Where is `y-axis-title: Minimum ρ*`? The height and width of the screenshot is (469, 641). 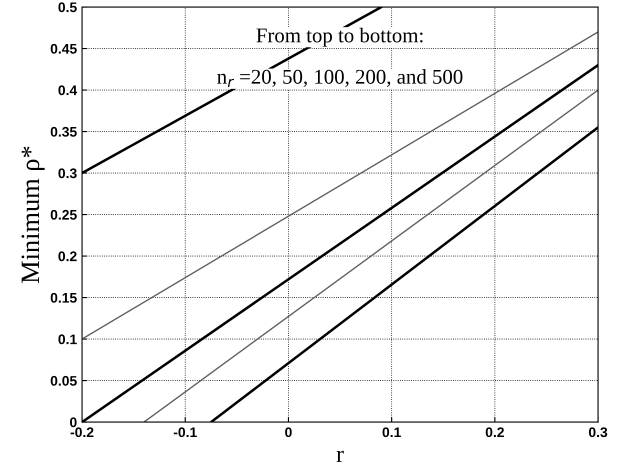 y-axis-title: Minimum ρ* is located at coordinates (33, 215).